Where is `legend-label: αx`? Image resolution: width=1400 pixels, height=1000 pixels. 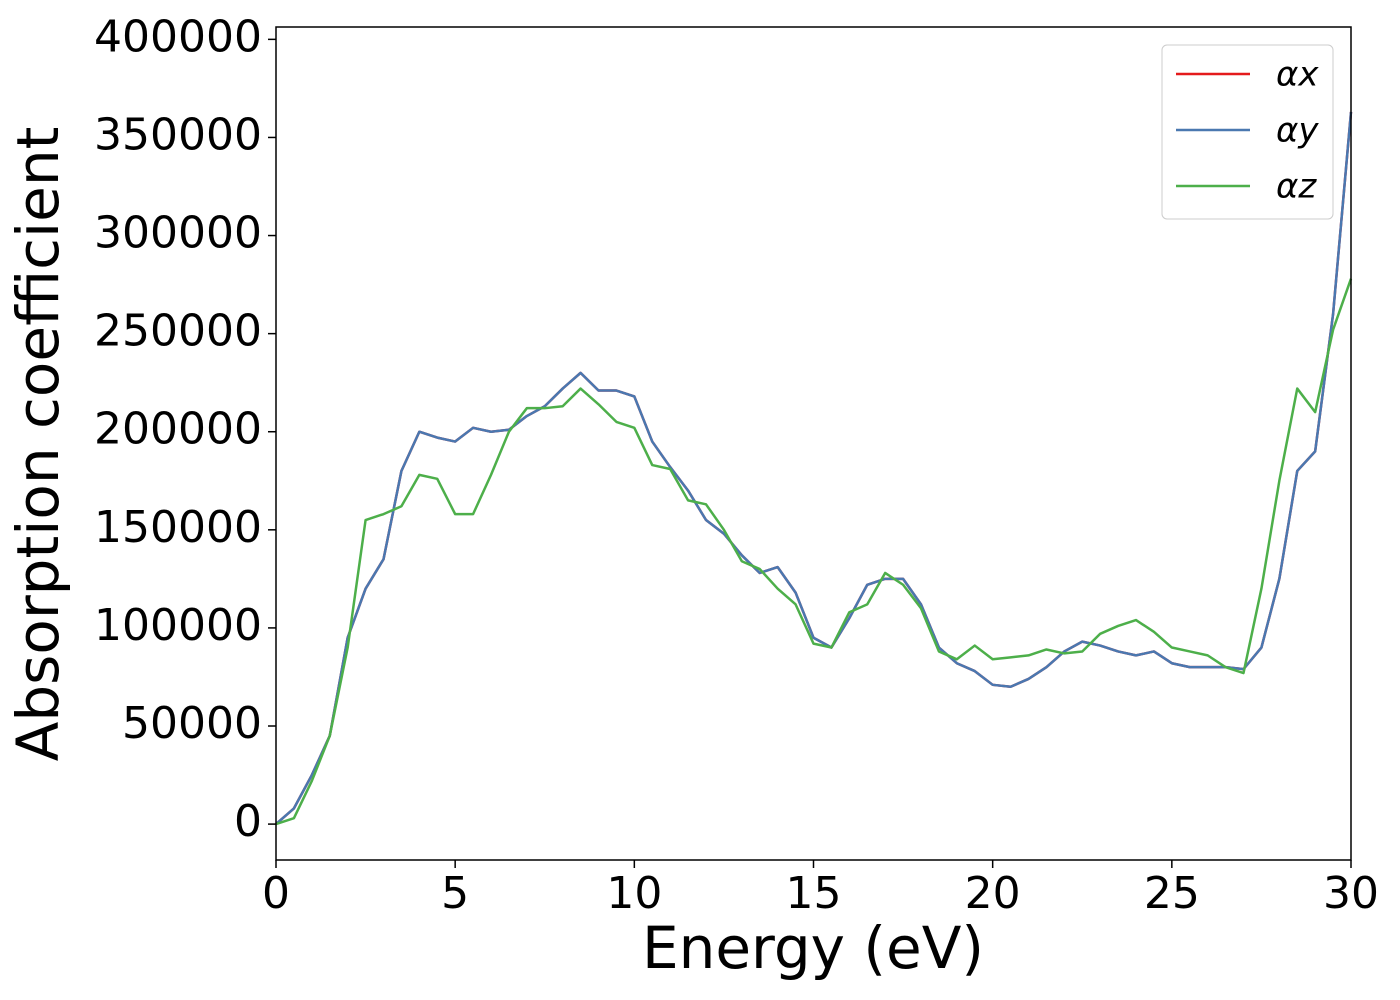 legend-label: αx is located at coordinates (1297, 75).